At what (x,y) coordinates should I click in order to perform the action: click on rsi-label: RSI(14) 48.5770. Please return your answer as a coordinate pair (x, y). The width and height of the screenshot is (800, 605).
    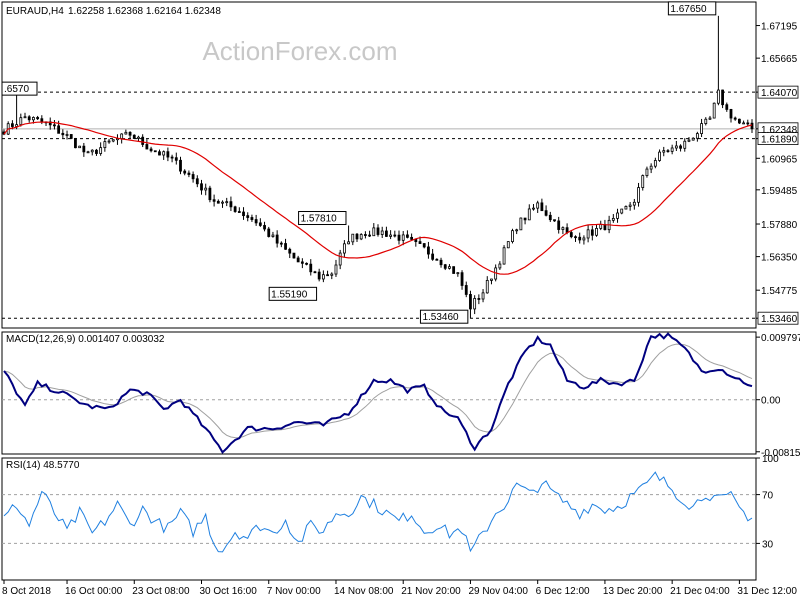
    Looking at the image, I should click on (43, 465).